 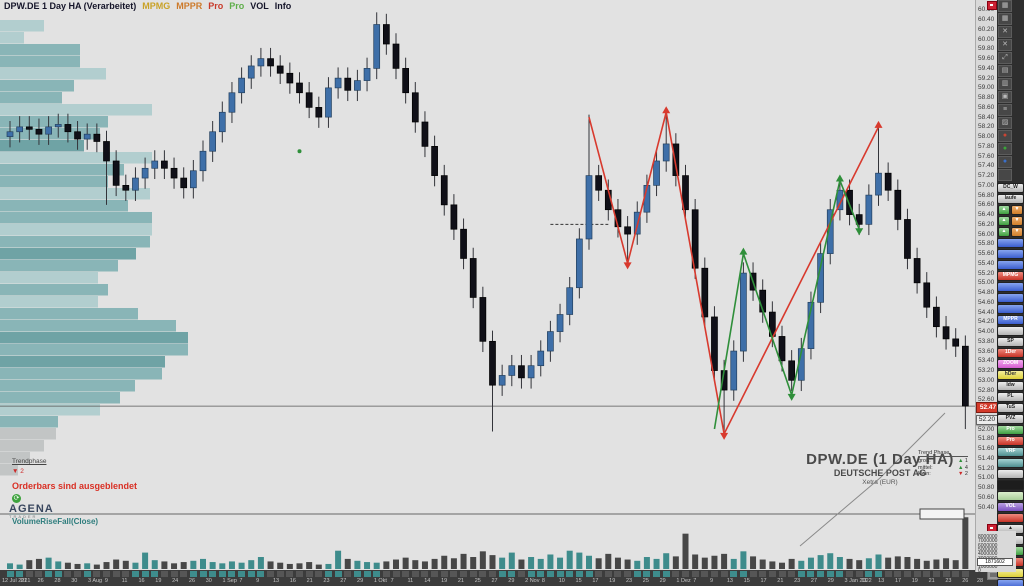 I want to click on list-icon: ≡, so click(x=1005, y=110).